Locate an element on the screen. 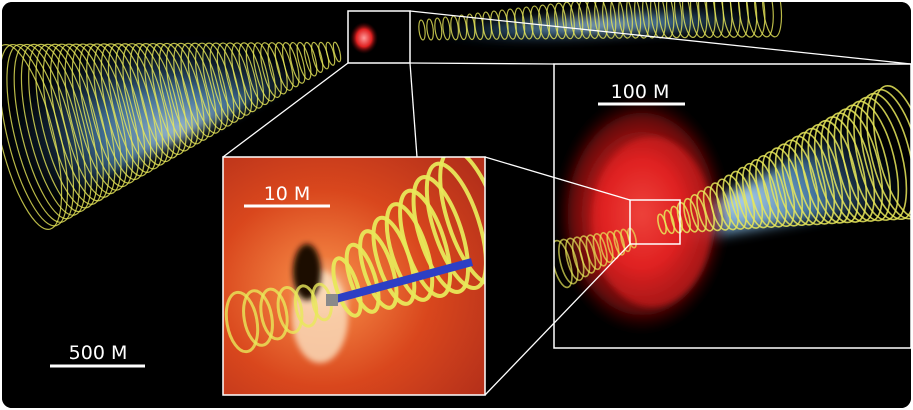 The height and width of the screenshot is (410, 913). scale-bar-large: 500 M is located at coordinates (98, 353).